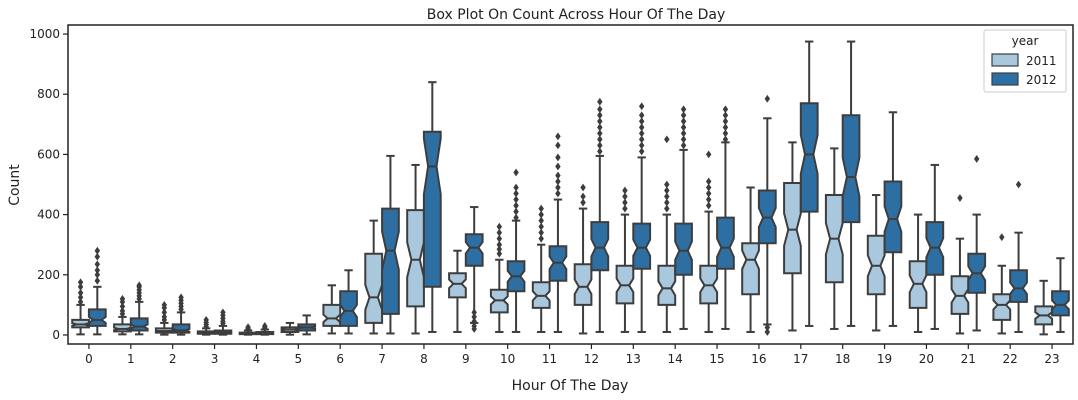  What do you see at coordinates (507, 359) in the screenshot?
I see `x-tick-label: 10` at bounding box center [507, 359].